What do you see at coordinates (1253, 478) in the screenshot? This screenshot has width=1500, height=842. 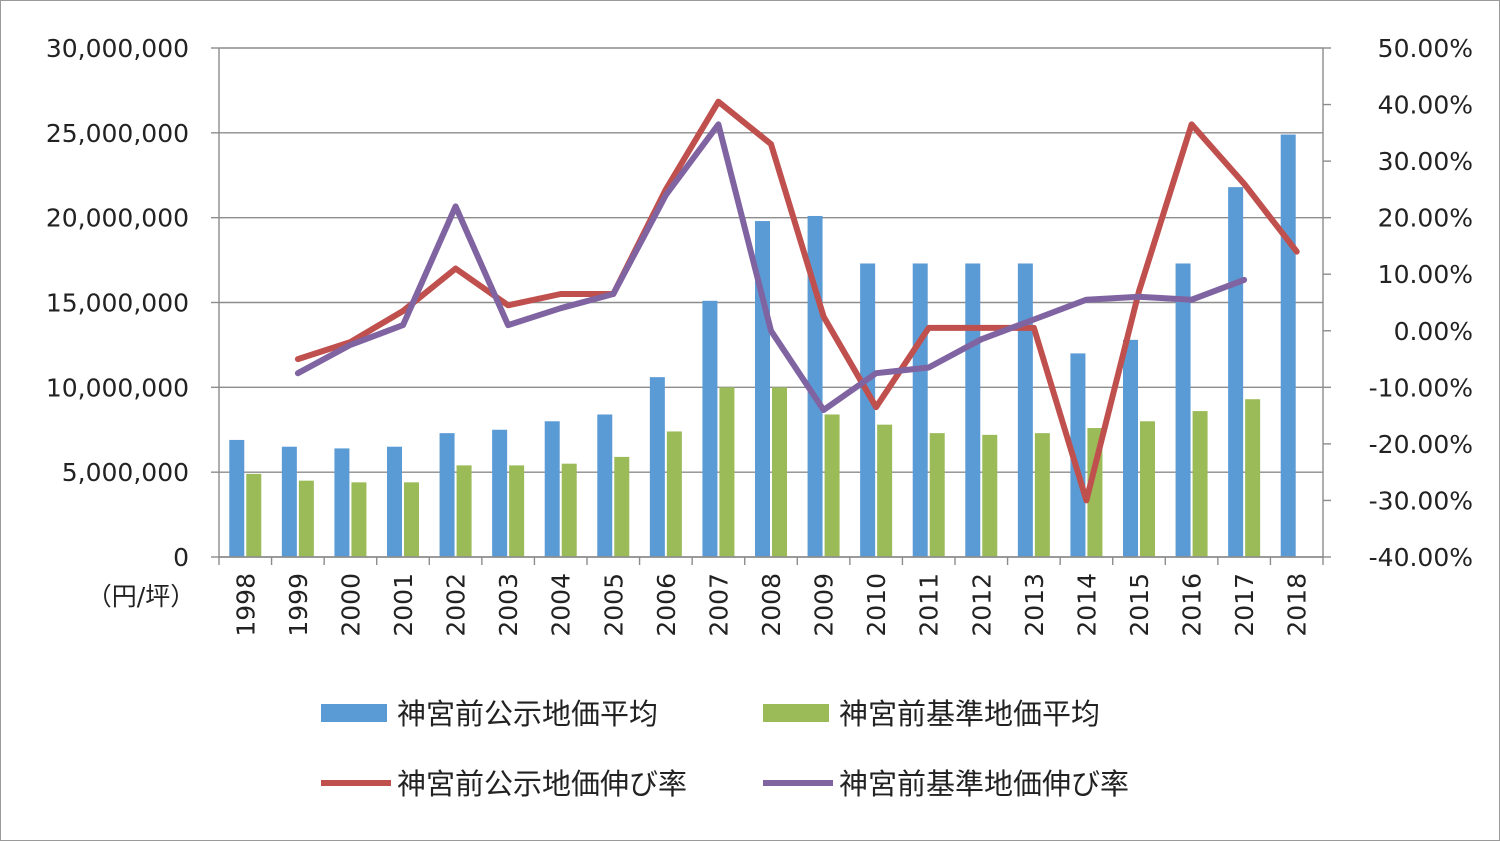 I see `bar-standard-2017` at bounding box center [1253, 478].